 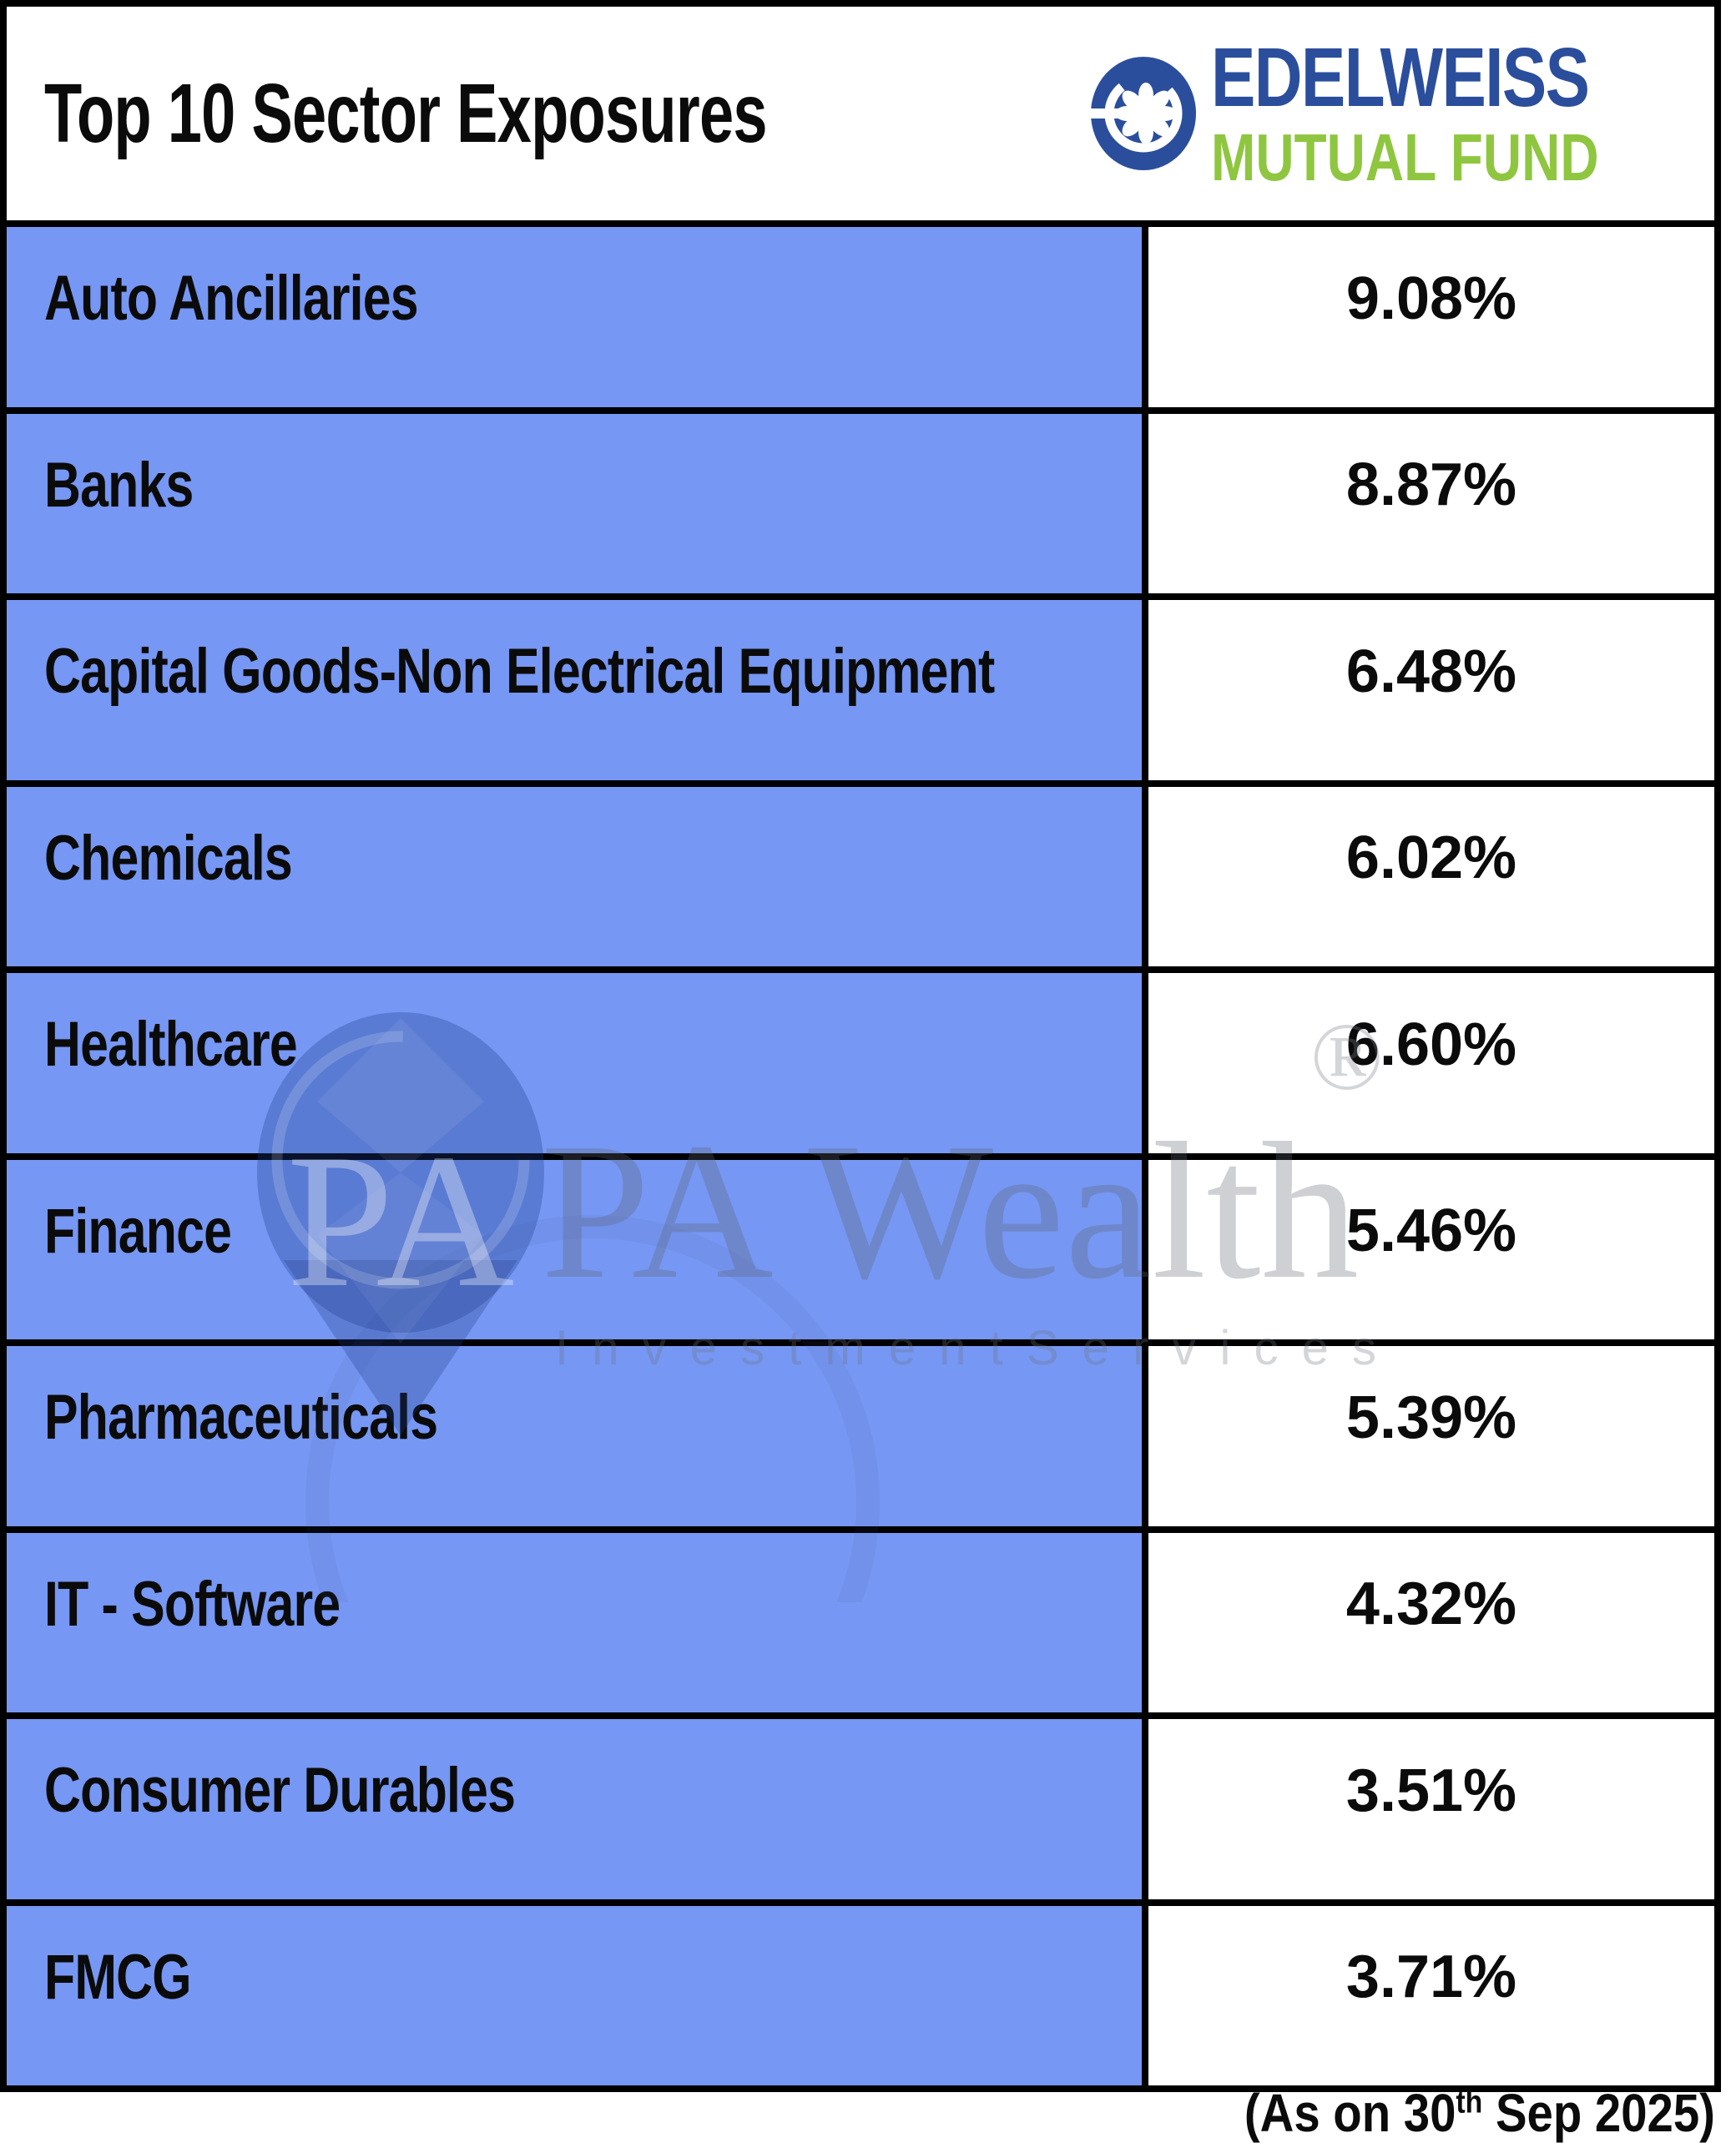 I want to click on sector-label: Capital Goods-Non Electrical Equipment, so click(x=519, y=672).